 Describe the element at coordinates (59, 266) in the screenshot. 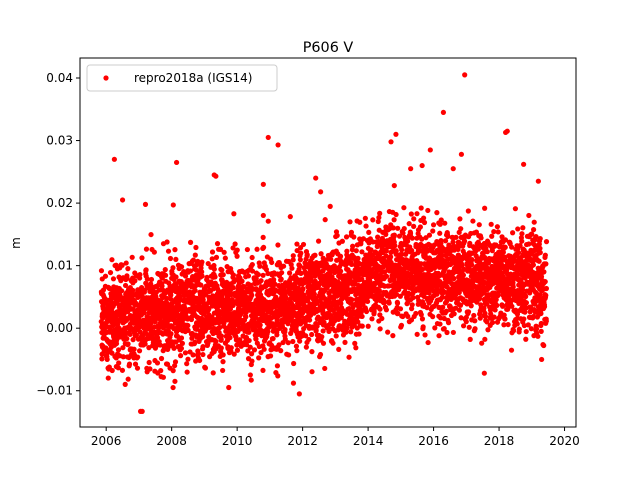

I see `y-tick-label: 0.01` at that location.